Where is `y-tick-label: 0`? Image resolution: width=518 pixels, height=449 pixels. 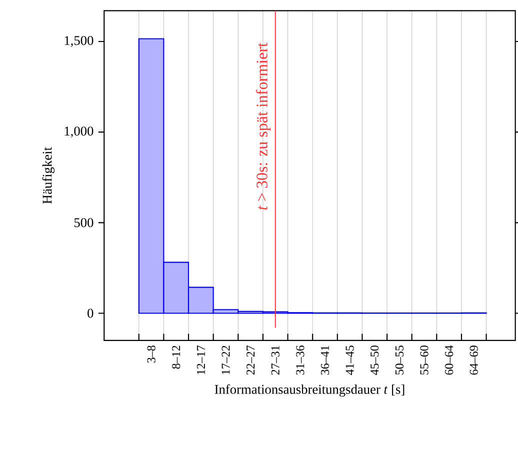
y-tick-label: 0 is located at coordinates (91, 313).